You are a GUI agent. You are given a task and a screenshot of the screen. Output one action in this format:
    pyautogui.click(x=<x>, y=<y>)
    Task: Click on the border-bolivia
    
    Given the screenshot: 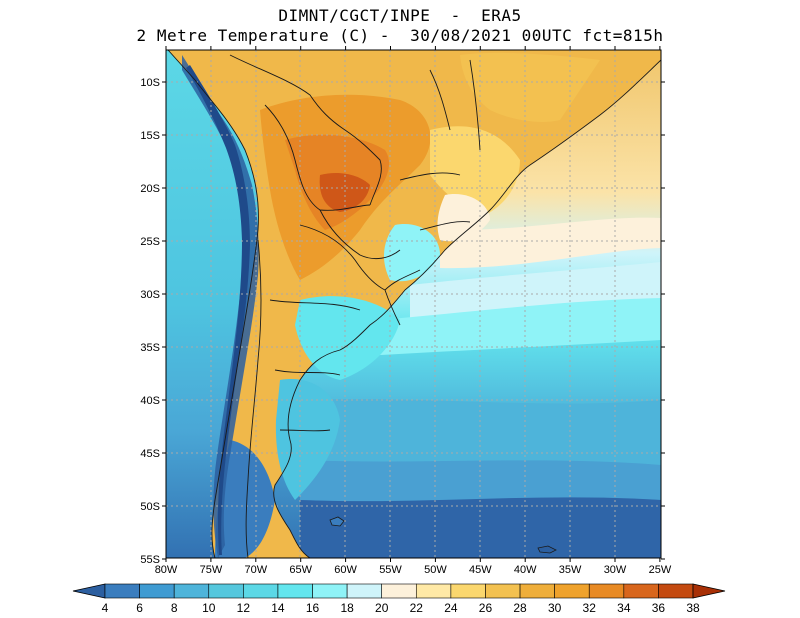 What is the action you would take?
    pyautogui.click(x=317, y=157)
    